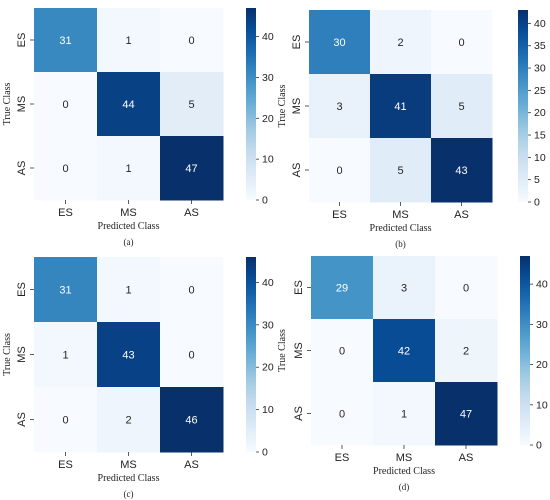 Image resolution: width=550 pixels, height=500 pixels. I want to click on panel-caption: (c), so click(129, 494).